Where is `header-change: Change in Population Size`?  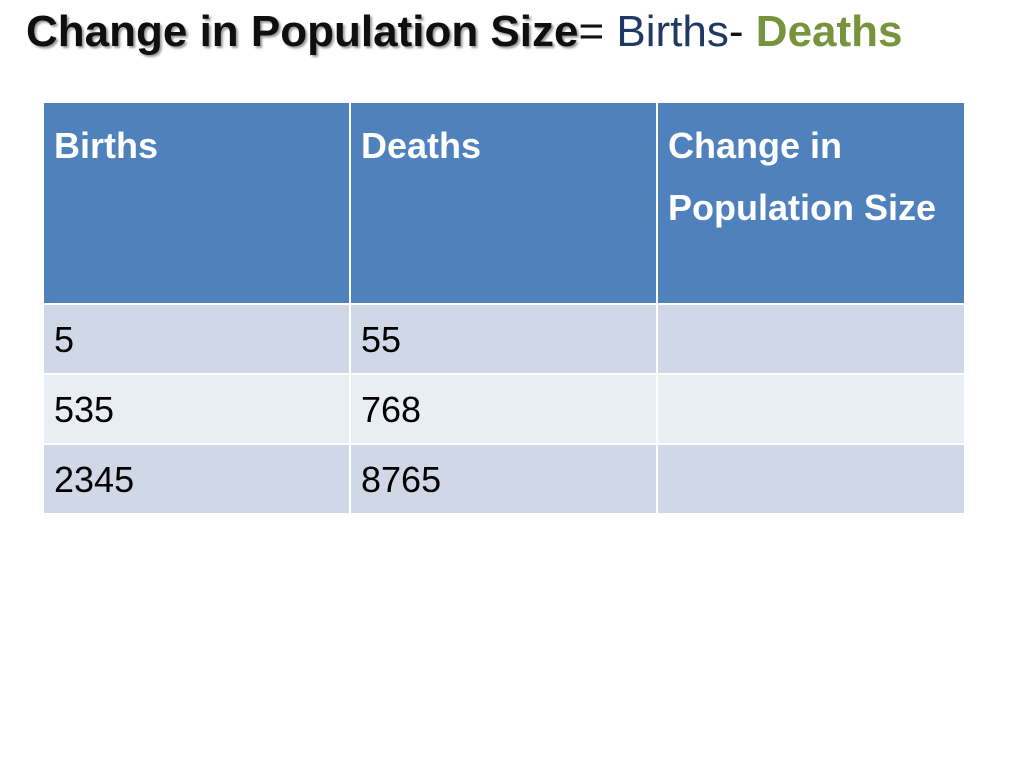 header-change: Change in Population Size is located at coordinates (811, 203).